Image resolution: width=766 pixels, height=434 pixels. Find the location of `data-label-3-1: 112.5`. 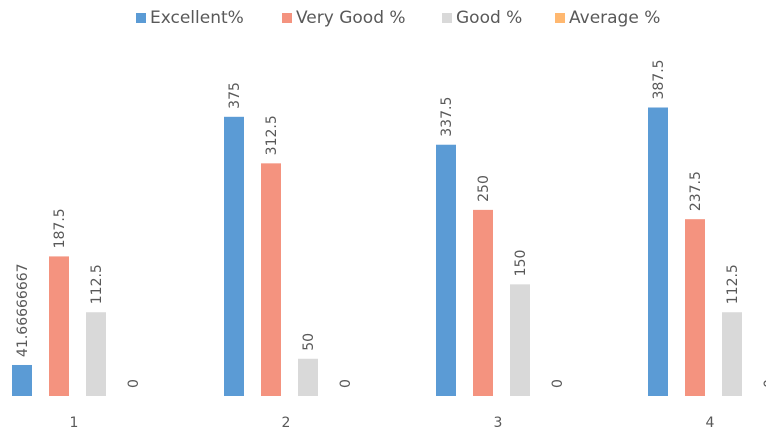

data-label-3-1: 112.5 is located at coordinates (97, 284).